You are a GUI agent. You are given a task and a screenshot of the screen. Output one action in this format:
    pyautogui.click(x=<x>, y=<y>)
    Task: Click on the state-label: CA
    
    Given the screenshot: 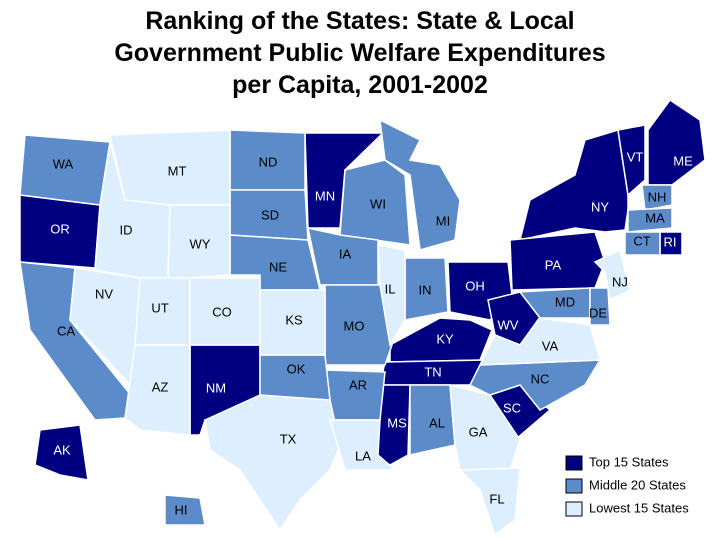 What is the action you would take?
    pyautogui.click(x=66, y=330)
    